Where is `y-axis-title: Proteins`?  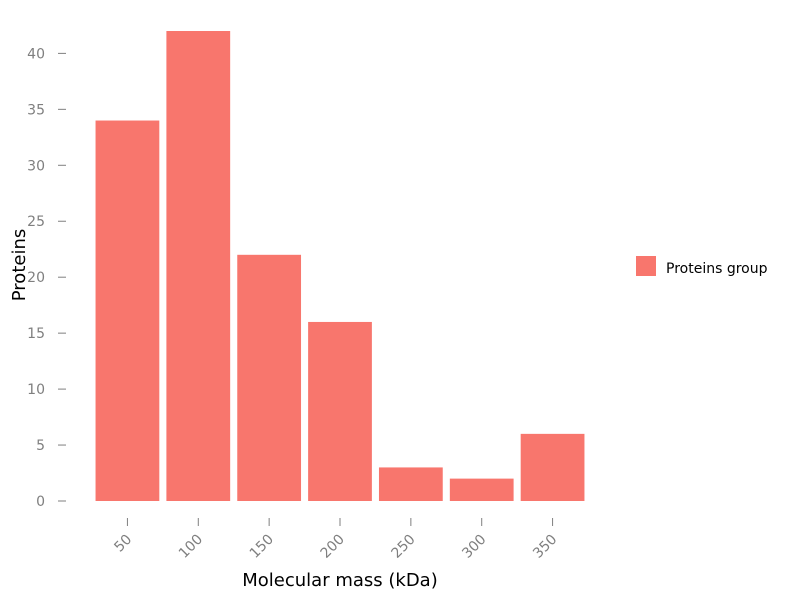
y-axis-title: Proteins is located at coordinates (19, 265).